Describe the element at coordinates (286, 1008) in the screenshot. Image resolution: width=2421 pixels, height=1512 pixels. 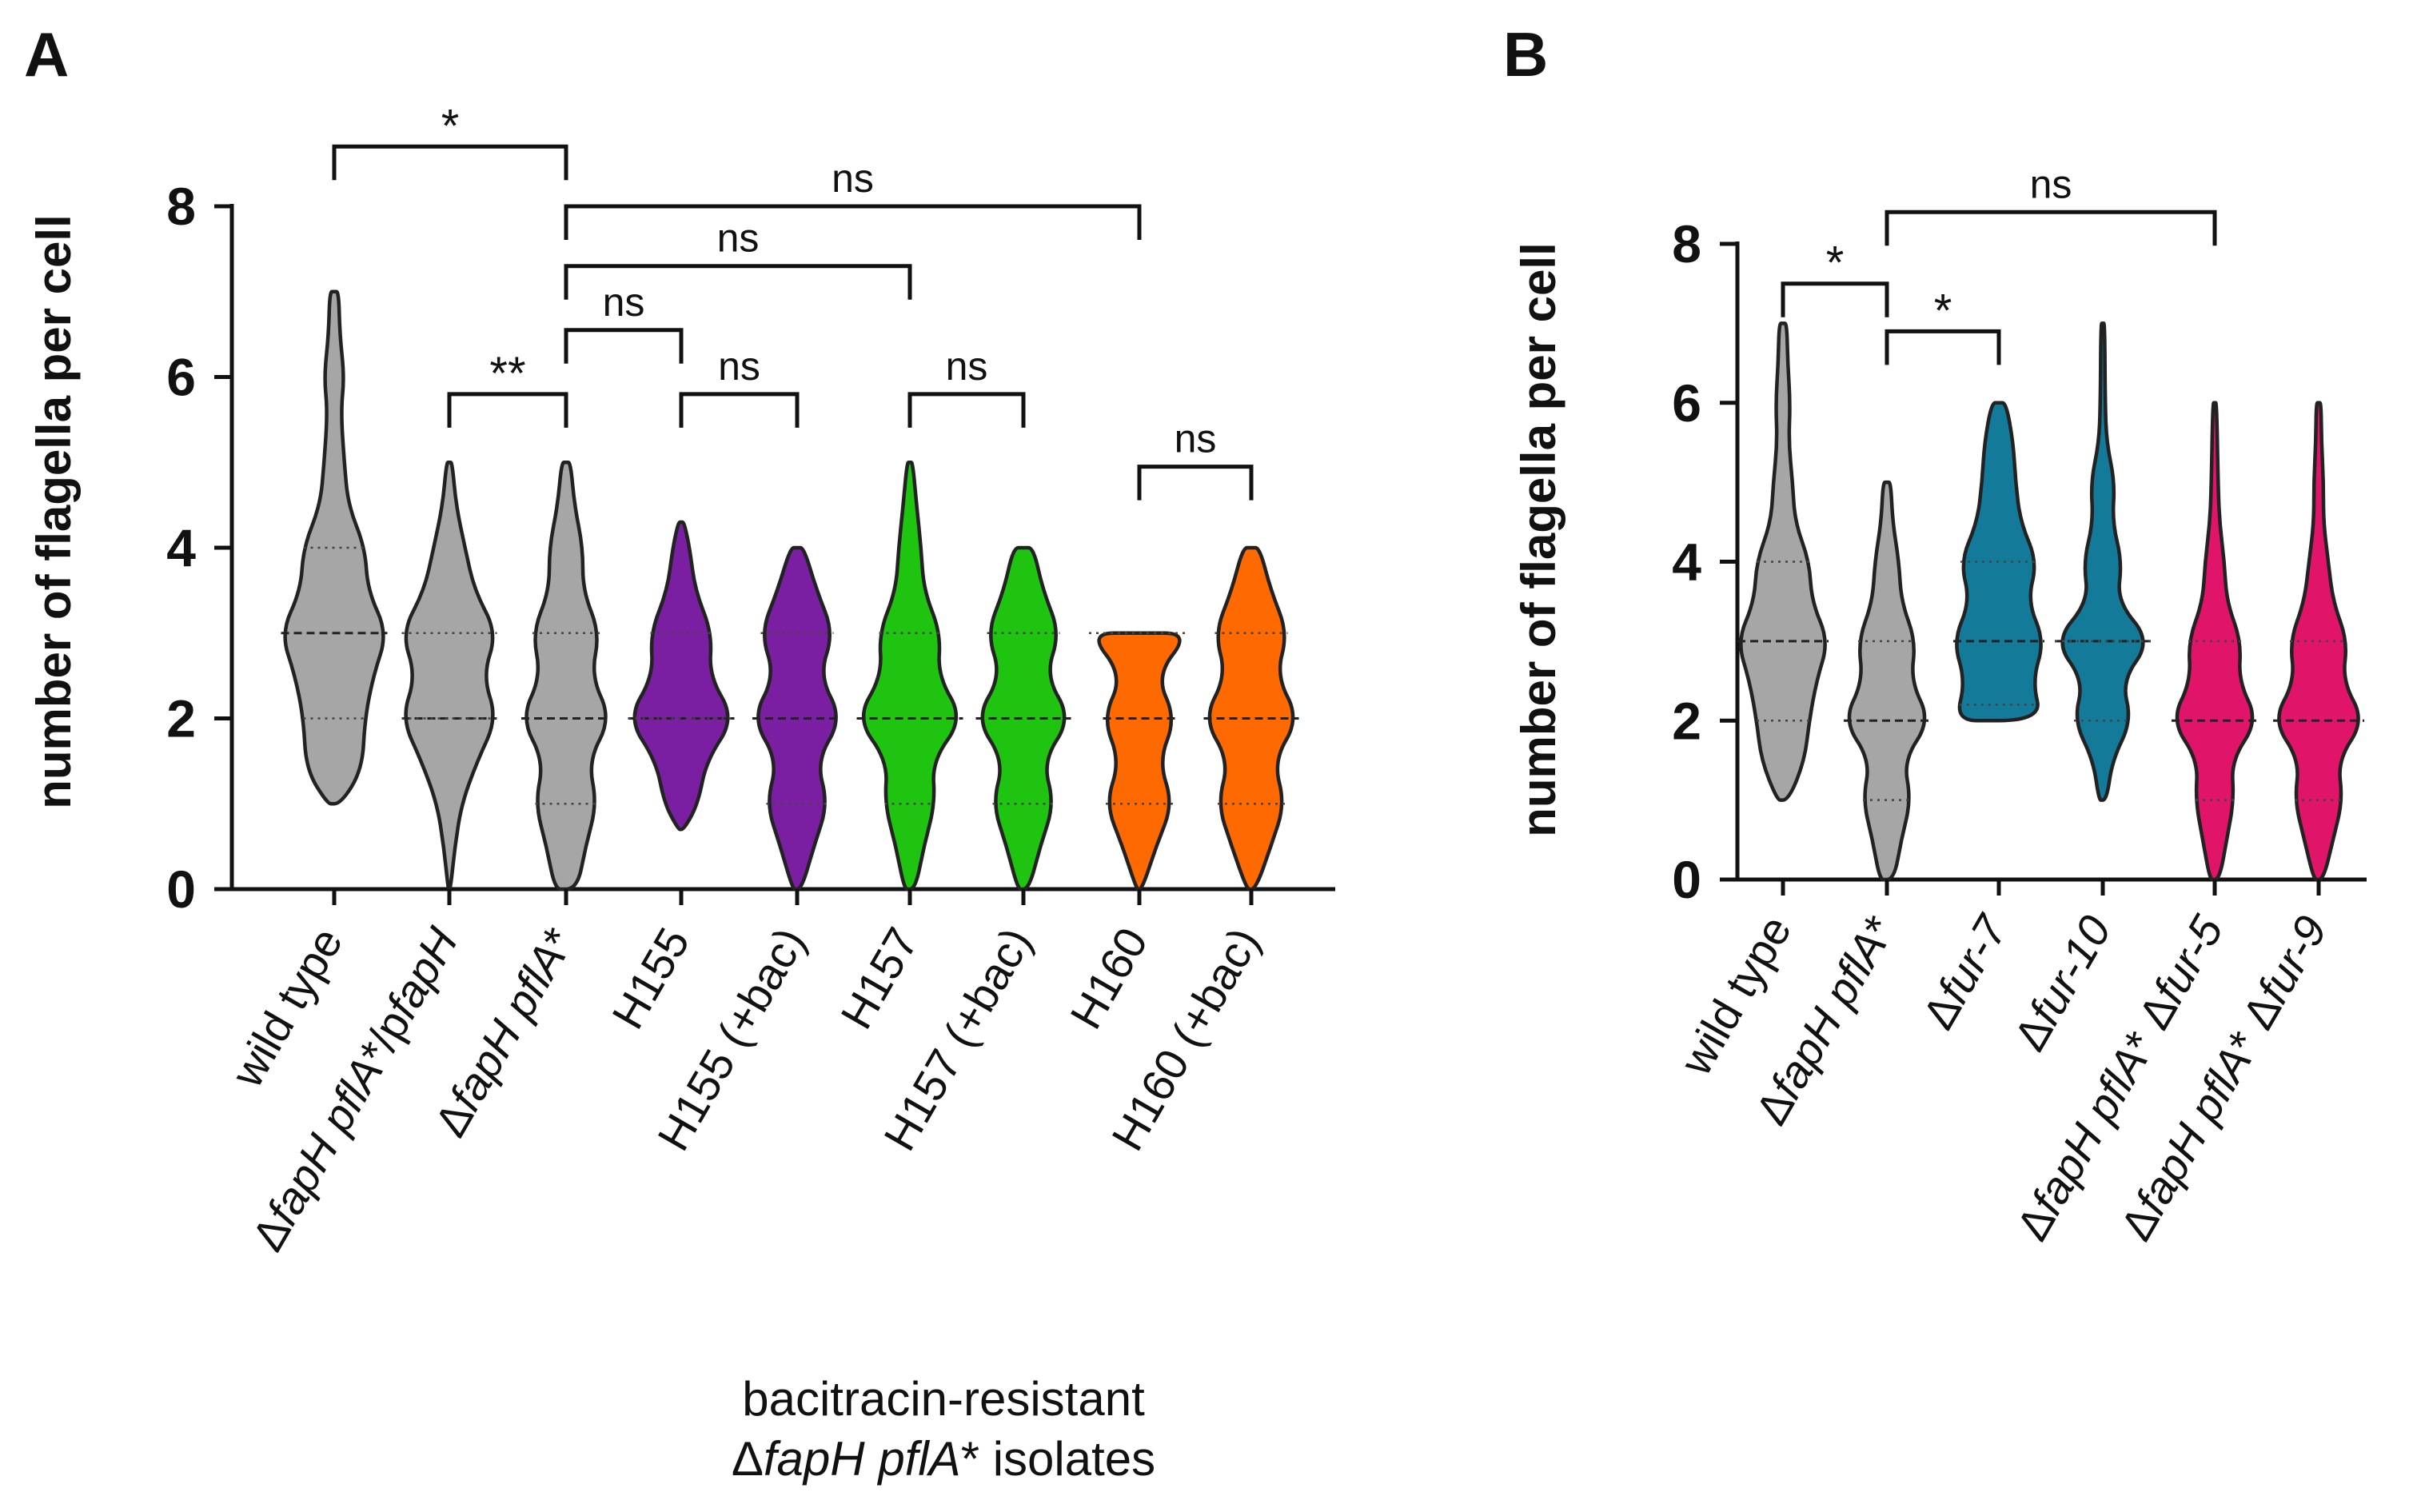
I see `panel-a-x-tick-label: wild type` at that location.